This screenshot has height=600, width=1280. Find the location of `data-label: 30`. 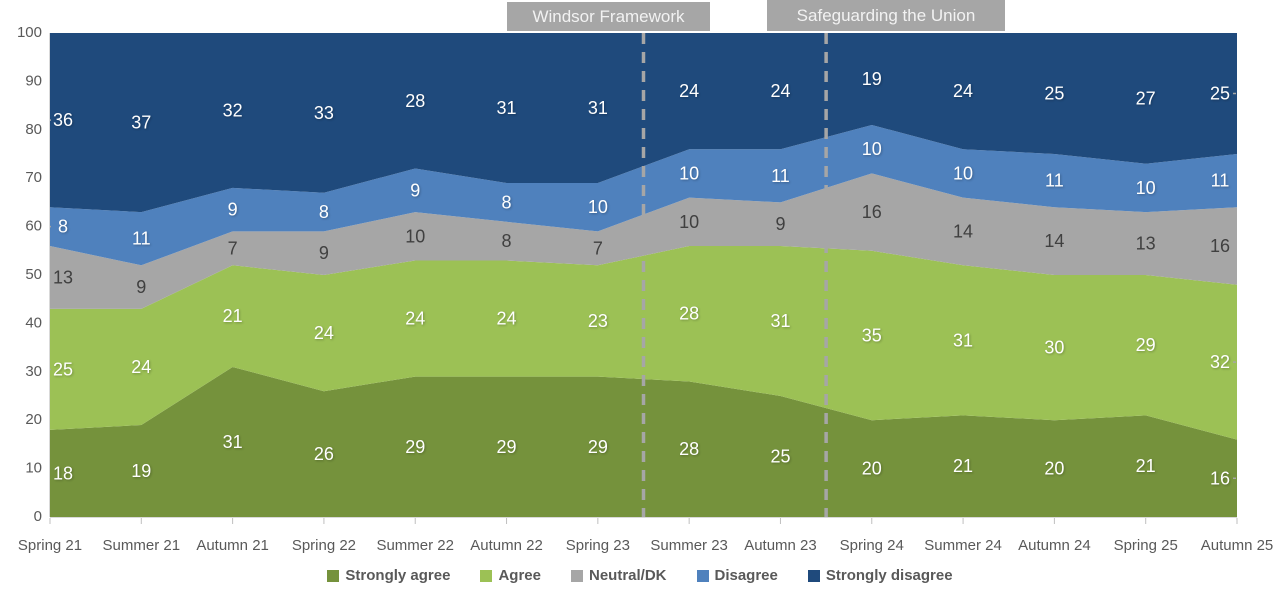

data-label: 30 is located at coordinates (1054, 348).